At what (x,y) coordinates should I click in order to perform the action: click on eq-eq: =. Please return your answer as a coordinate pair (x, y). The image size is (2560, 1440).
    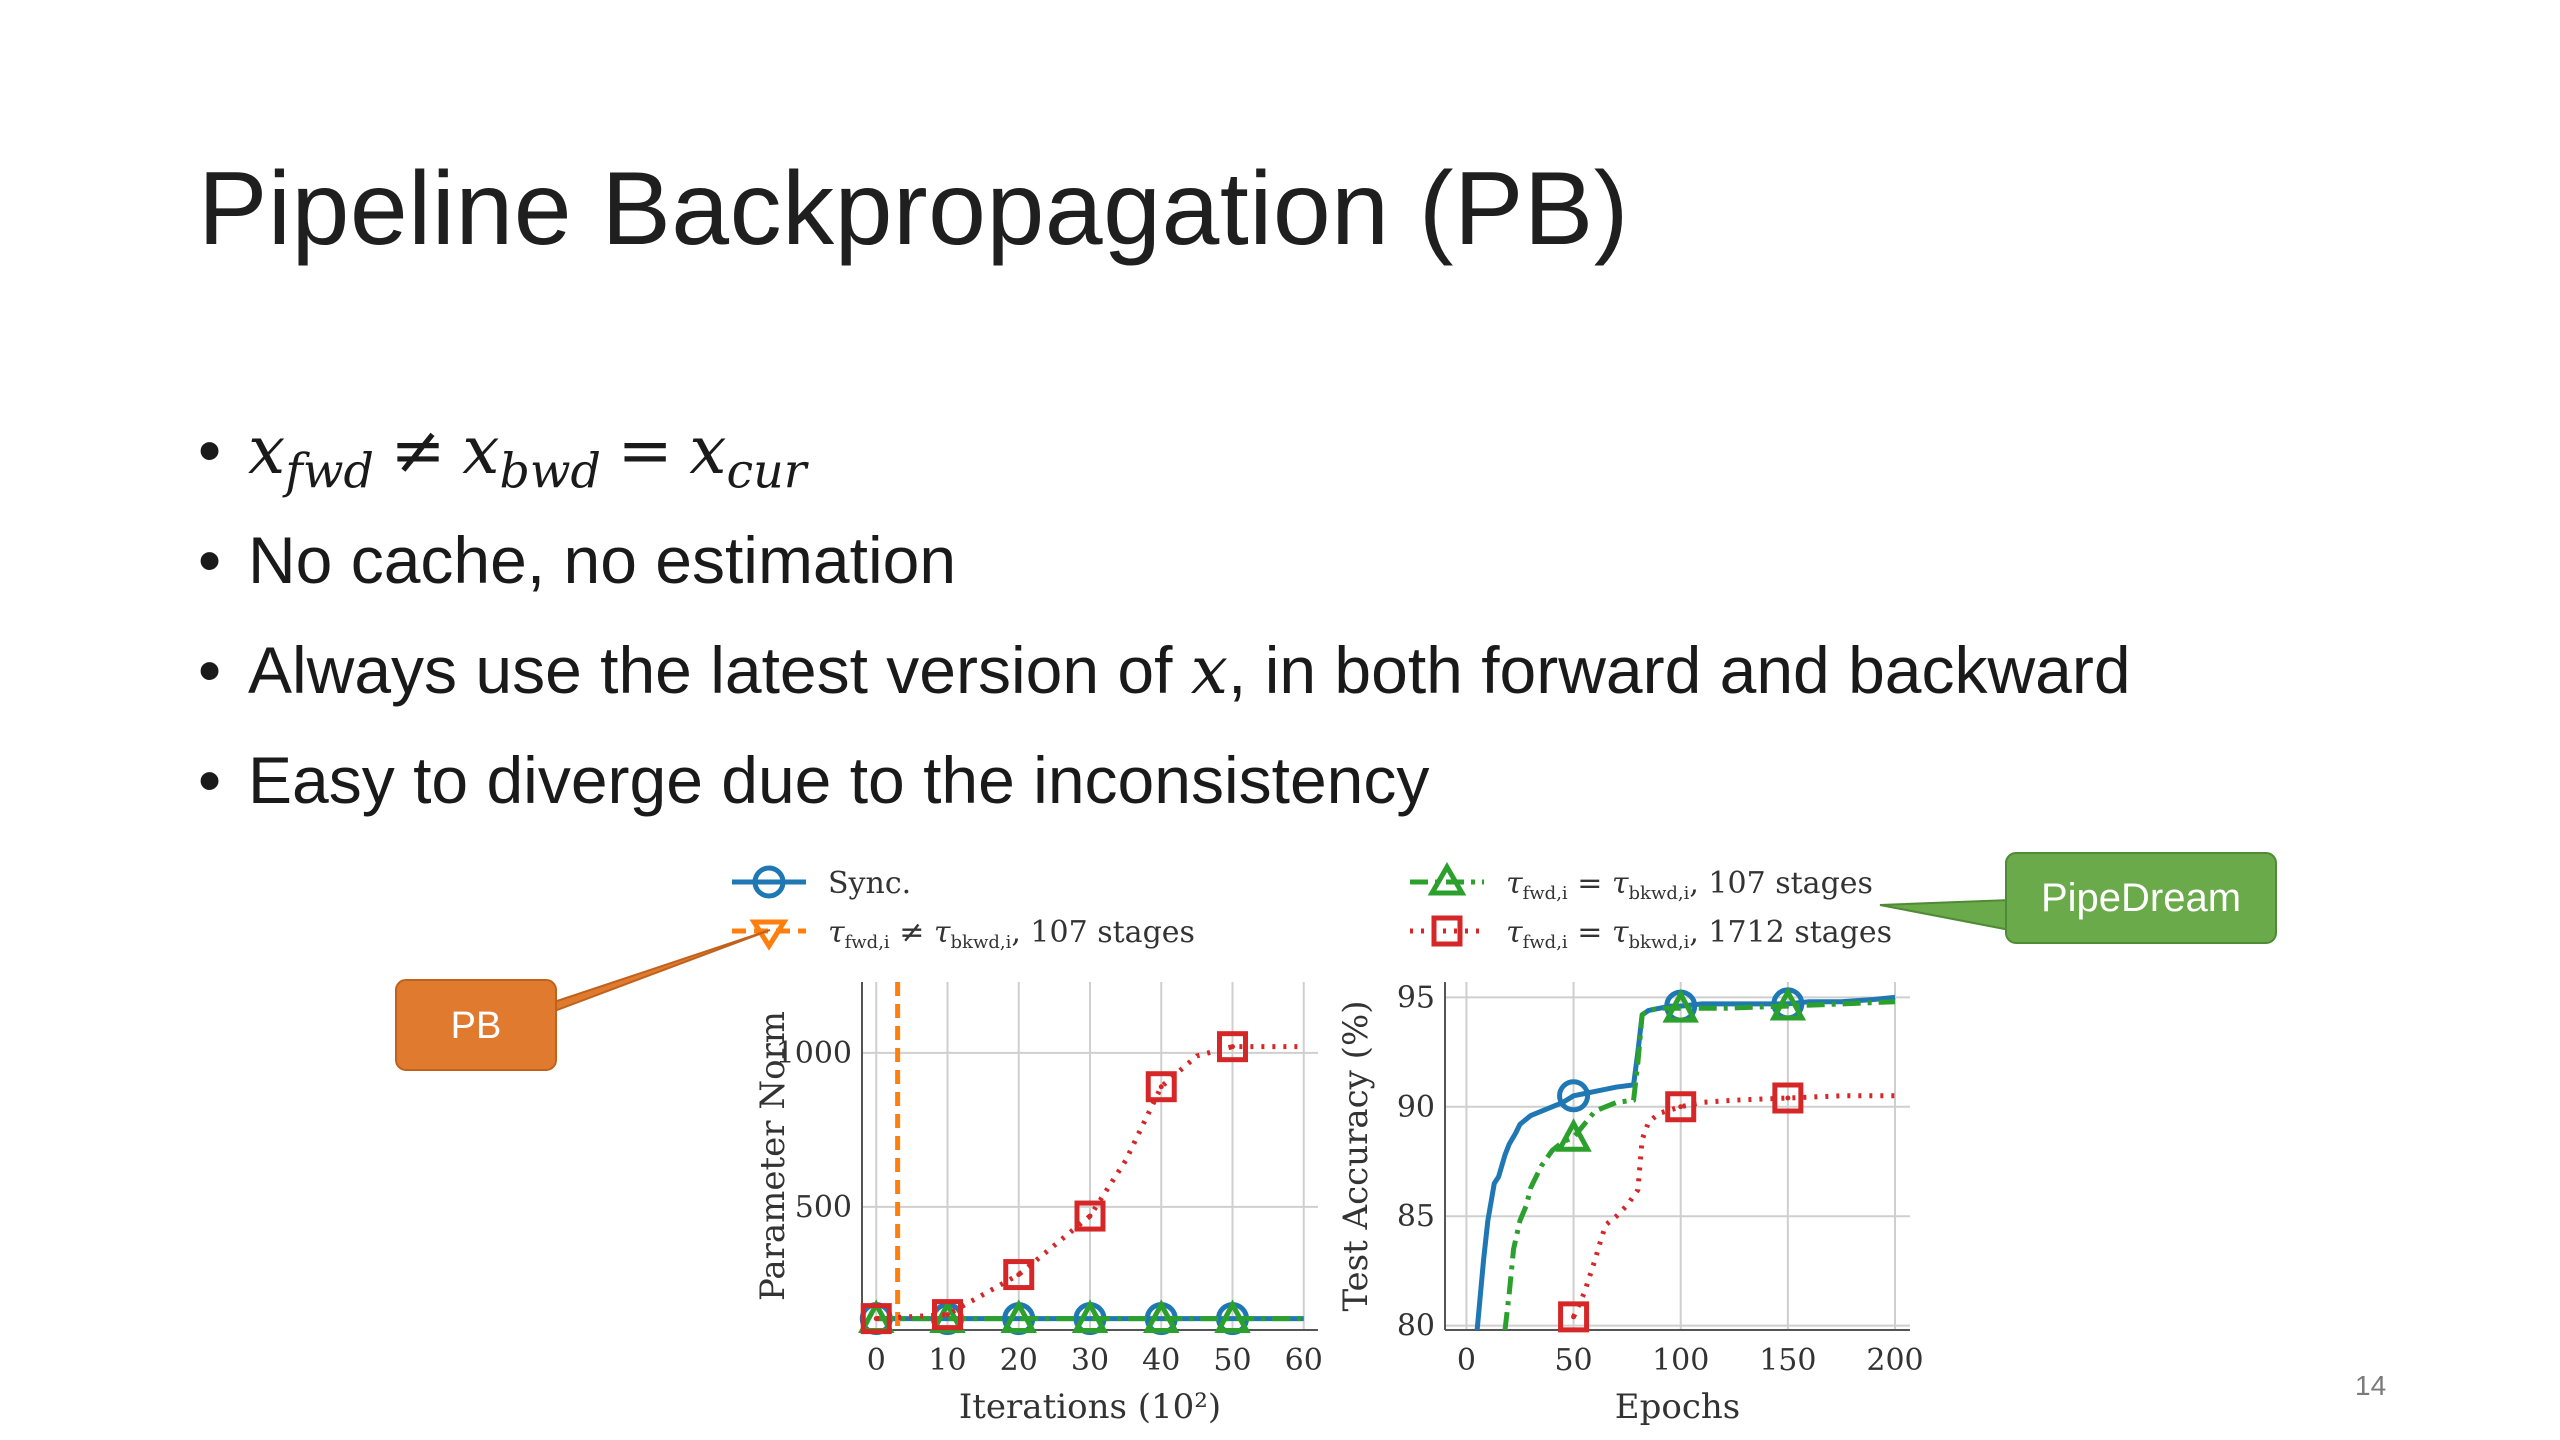
    Looking at the image, I should click on (645, 450).